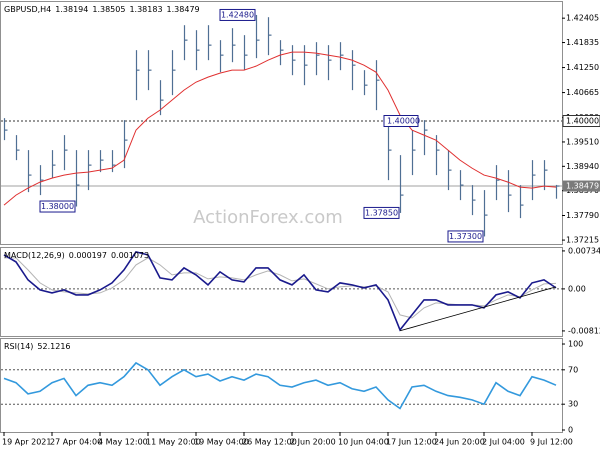 This screenshot has height=450, width=600. Describe the element at coordinates (268, 217) in the screenshot. I see `watermark: ActionForex.com` at that location.